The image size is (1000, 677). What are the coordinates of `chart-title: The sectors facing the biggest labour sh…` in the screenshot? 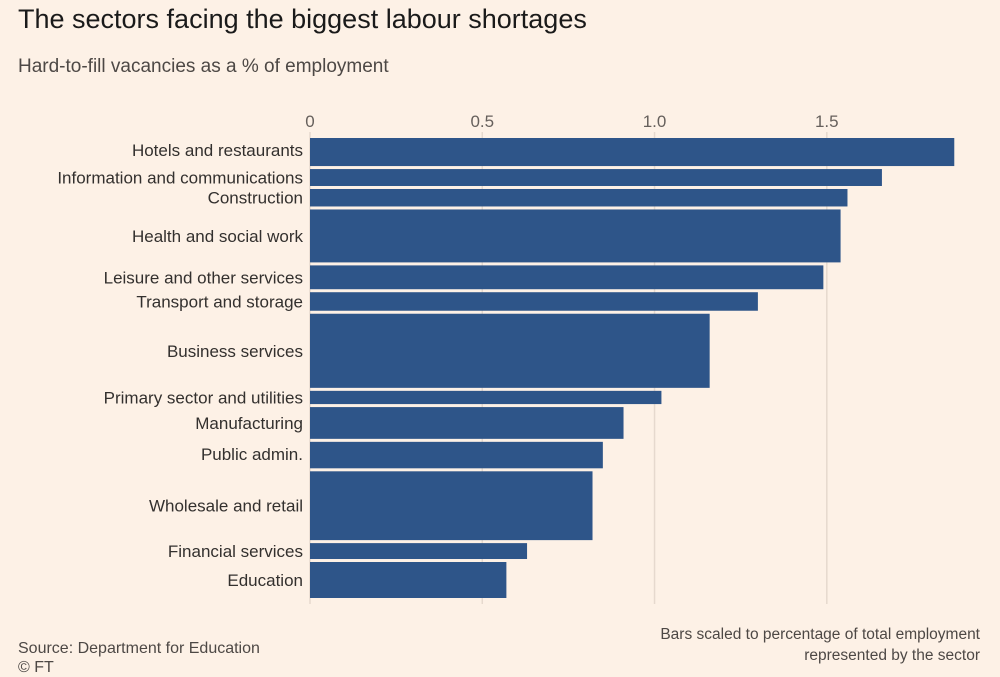 It's located at (302, 19).